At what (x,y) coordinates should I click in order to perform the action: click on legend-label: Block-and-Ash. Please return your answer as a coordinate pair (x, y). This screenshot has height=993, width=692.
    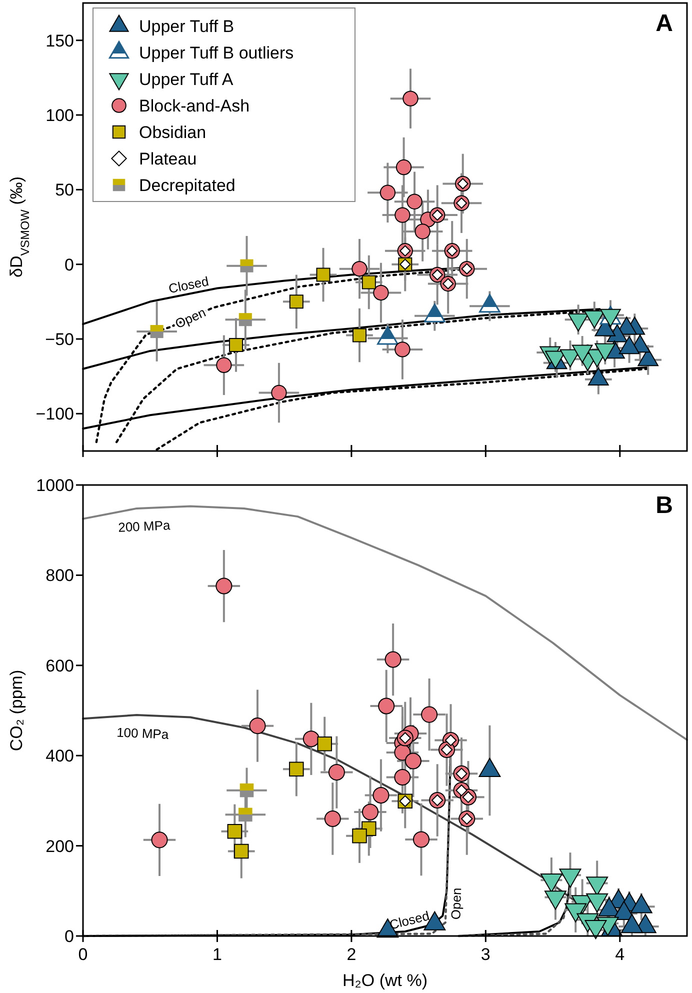
    Looking at the image, I should click on (194, 106).